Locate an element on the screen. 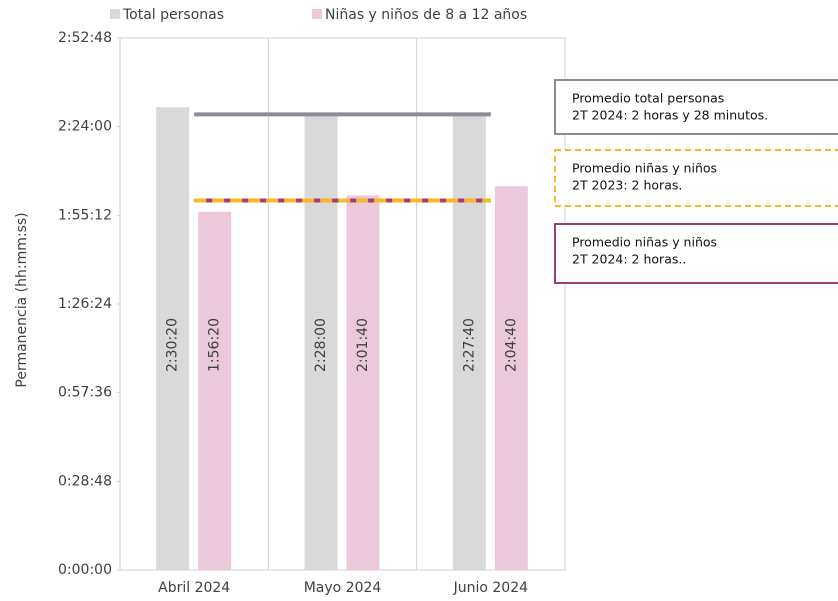 The width and height of the screenshot is (838, 601). y-tick-label: 2:24:00 is located at coordinates (85, 127).